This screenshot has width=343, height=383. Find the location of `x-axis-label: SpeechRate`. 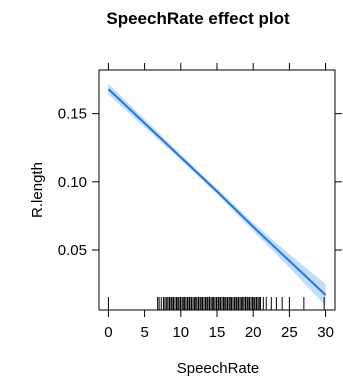

x-axis-label: SpeechRate is located at coordinates (218, 368).